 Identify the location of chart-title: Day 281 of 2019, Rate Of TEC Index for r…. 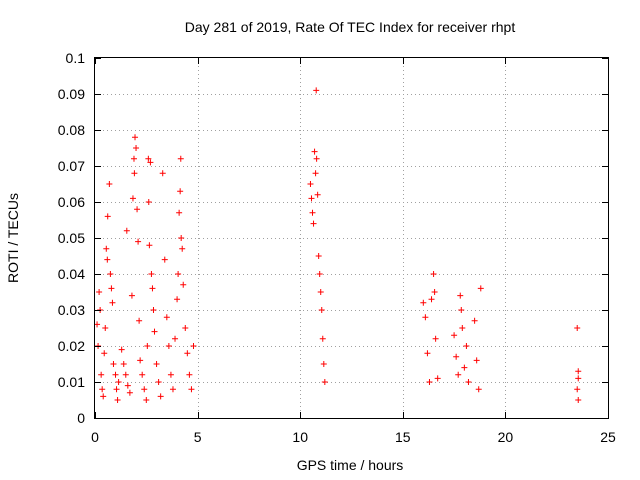
(350, 27).